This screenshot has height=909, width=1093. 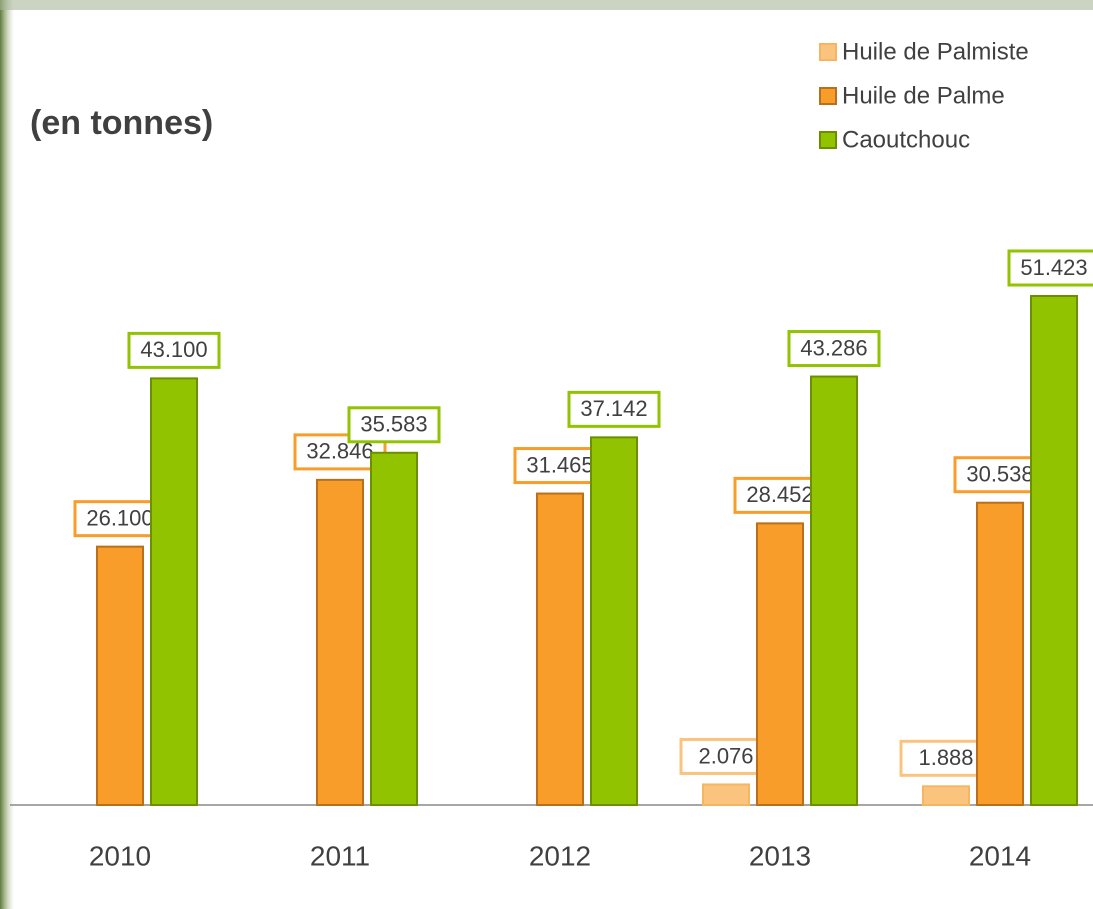 I want to click on legend-label: Huile de Palmiste, so click(x=935, y=51).